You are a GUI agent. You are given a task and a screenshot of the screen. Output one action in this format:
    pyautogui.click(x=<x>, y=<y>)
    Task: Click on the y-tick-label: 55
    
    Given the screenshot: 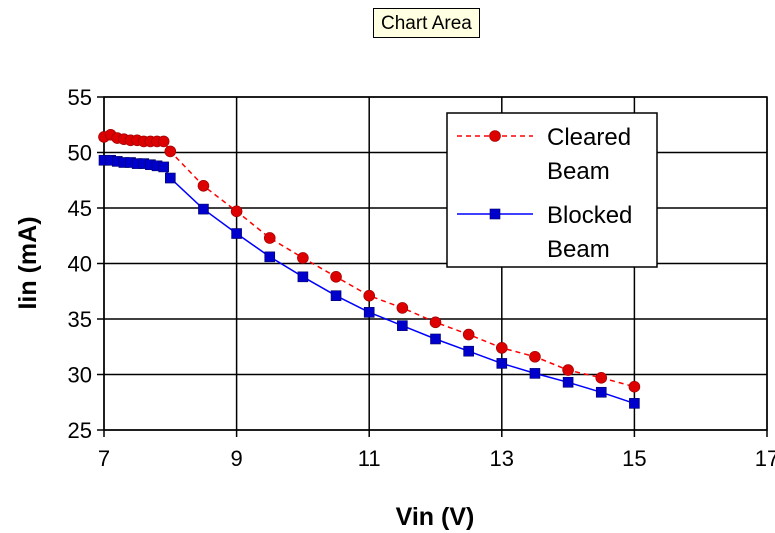 What is the action you would take?
    pyautogui.click(x=80, y=97)
    